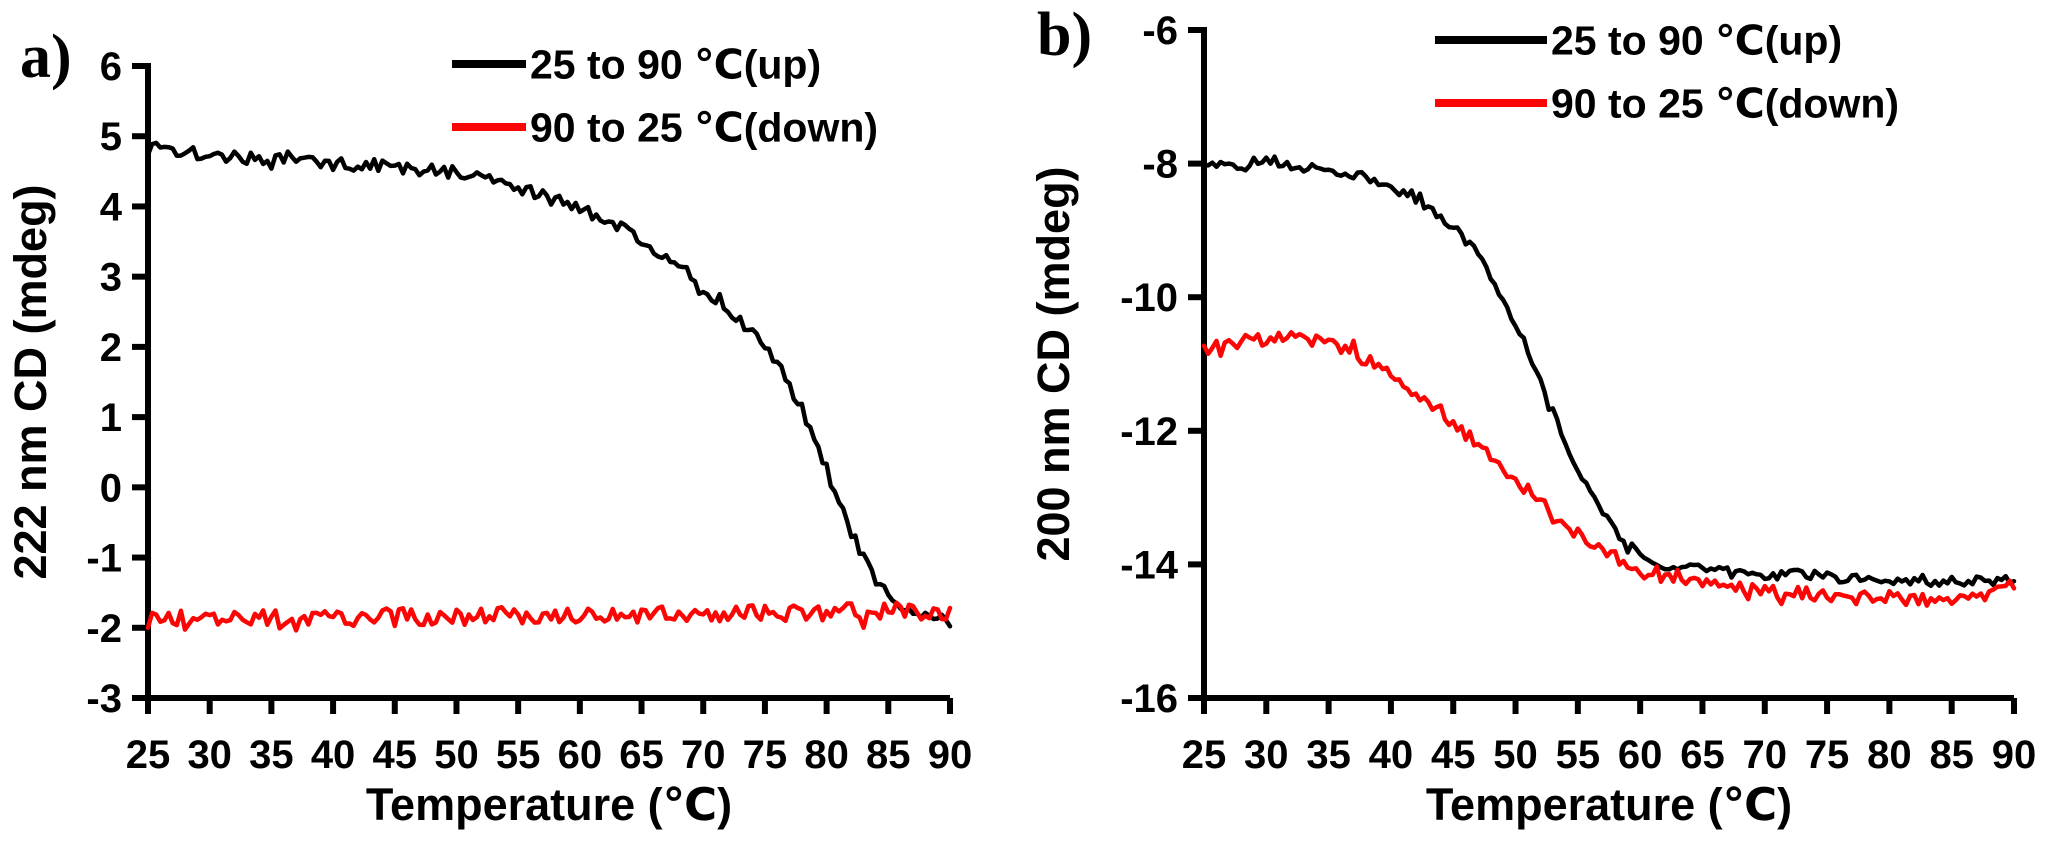 The width and height of the screenshot is (2047, 843). Describe the element at coordinates (104, 699) in the screenshot. I see `y-tick-label: -3` at that location.